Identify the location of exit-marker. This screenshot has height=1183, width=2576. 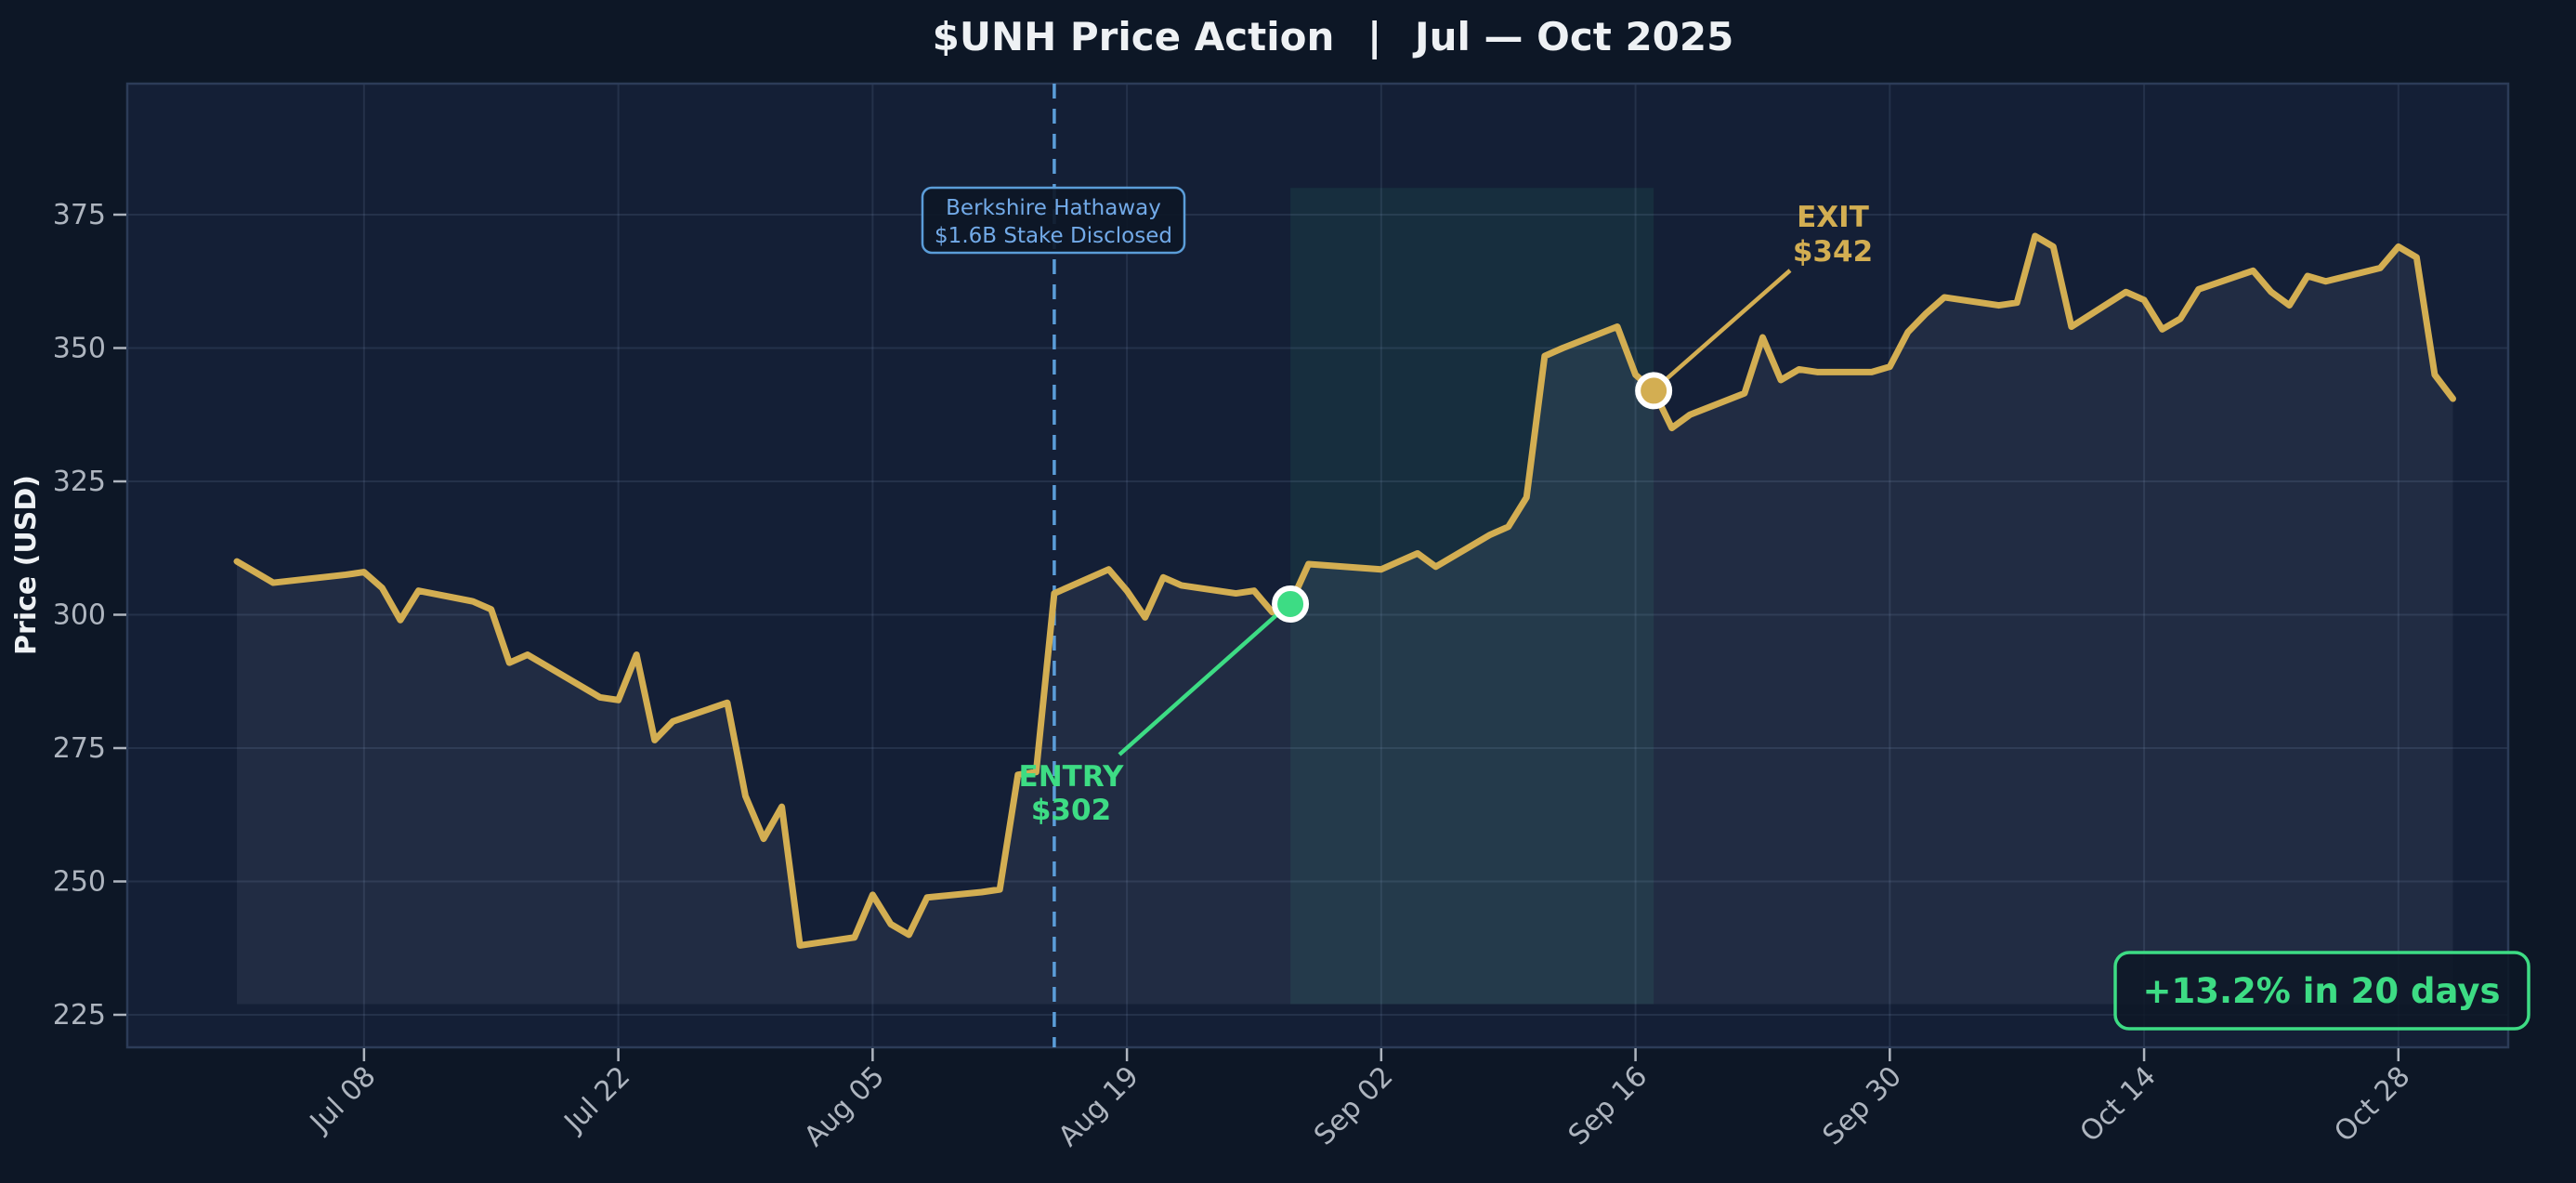
(1654, 391).